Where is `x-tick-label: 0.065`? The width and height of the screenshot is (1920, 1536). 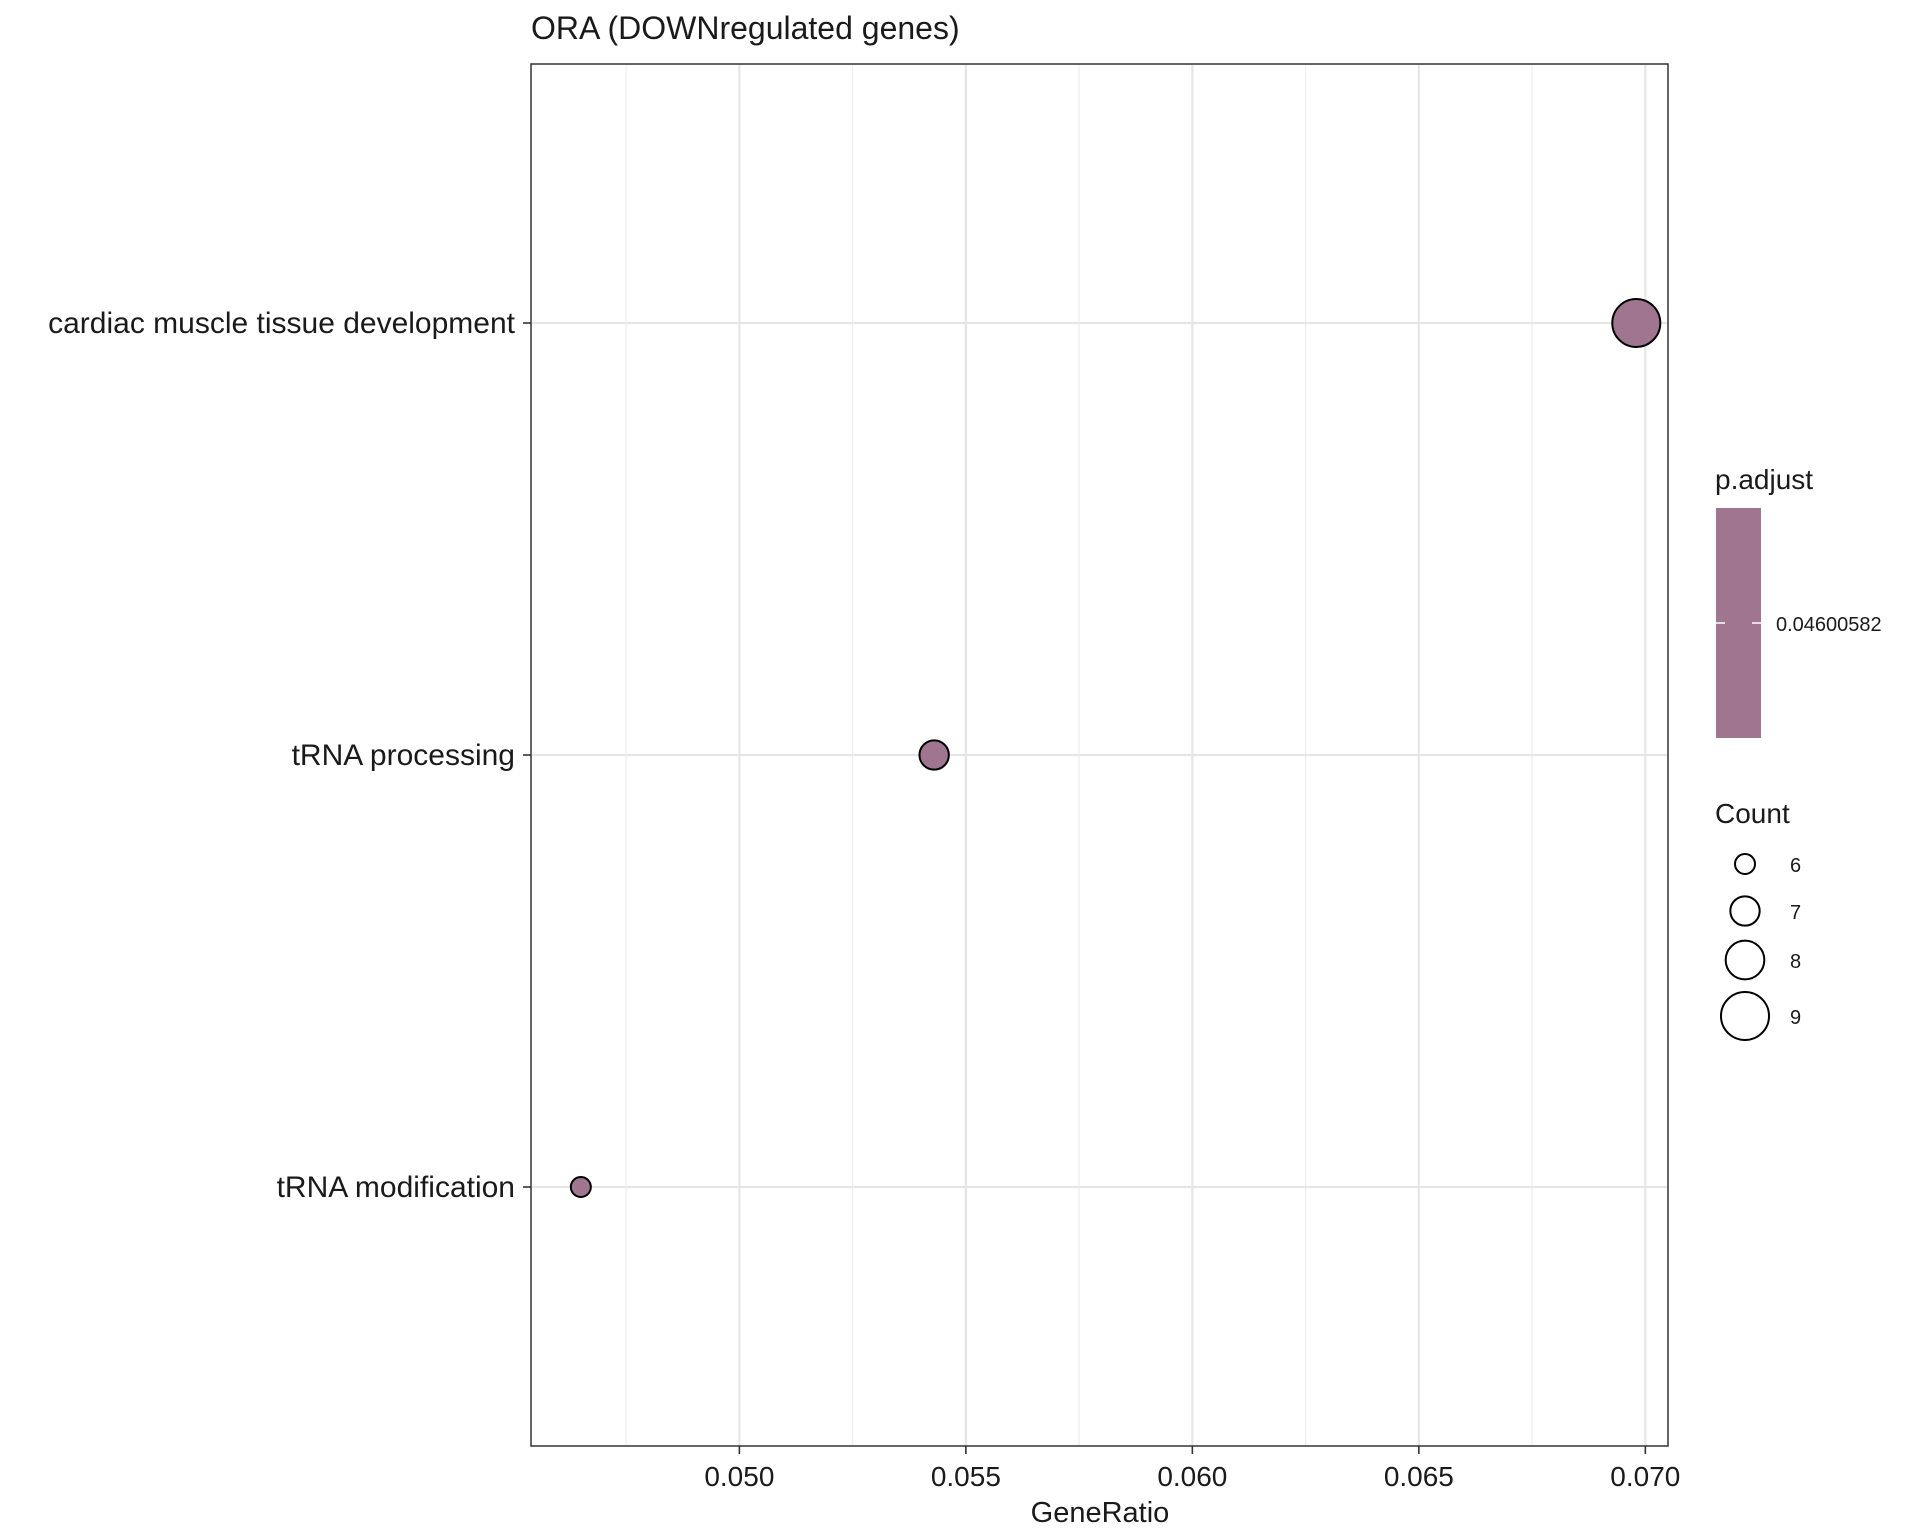 x-tick-label: 0.065 is located at coordinates (1419, 1476).